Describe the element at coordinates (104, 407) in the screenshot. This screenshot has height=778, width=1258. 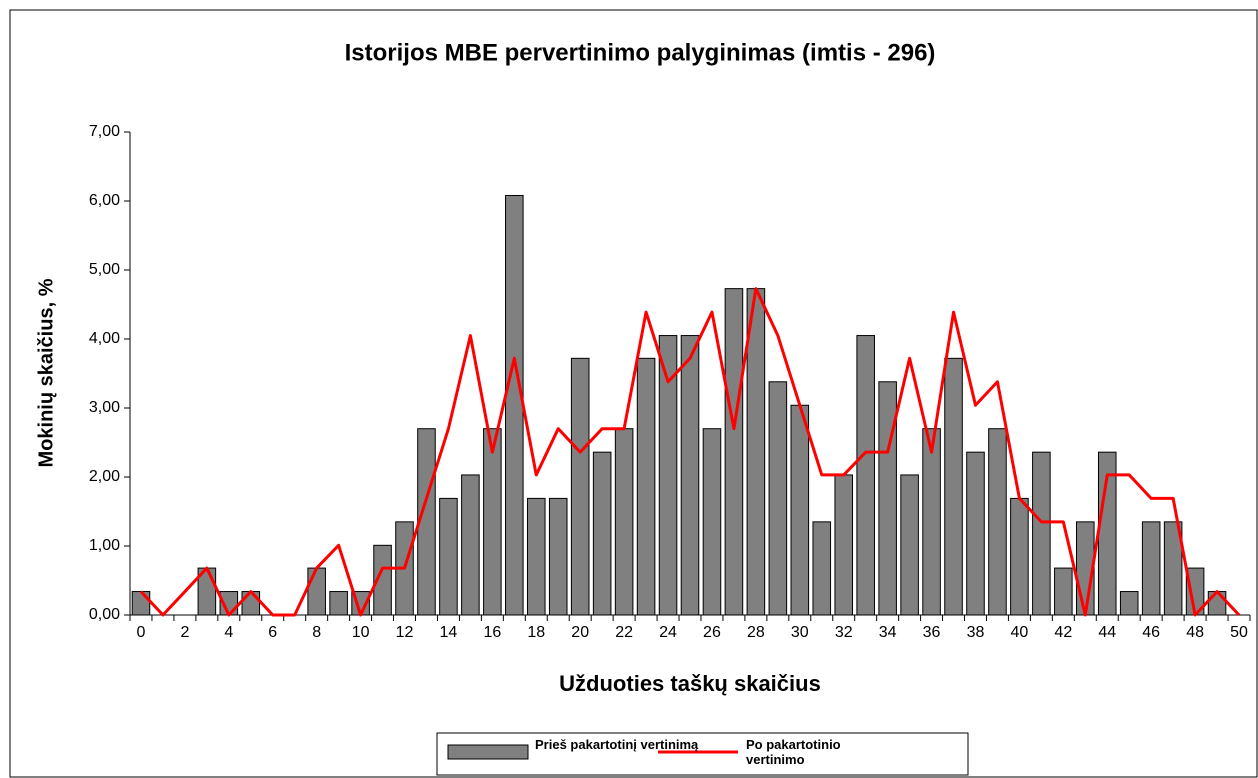
I see `y-tick-label: 3,00` at that location.